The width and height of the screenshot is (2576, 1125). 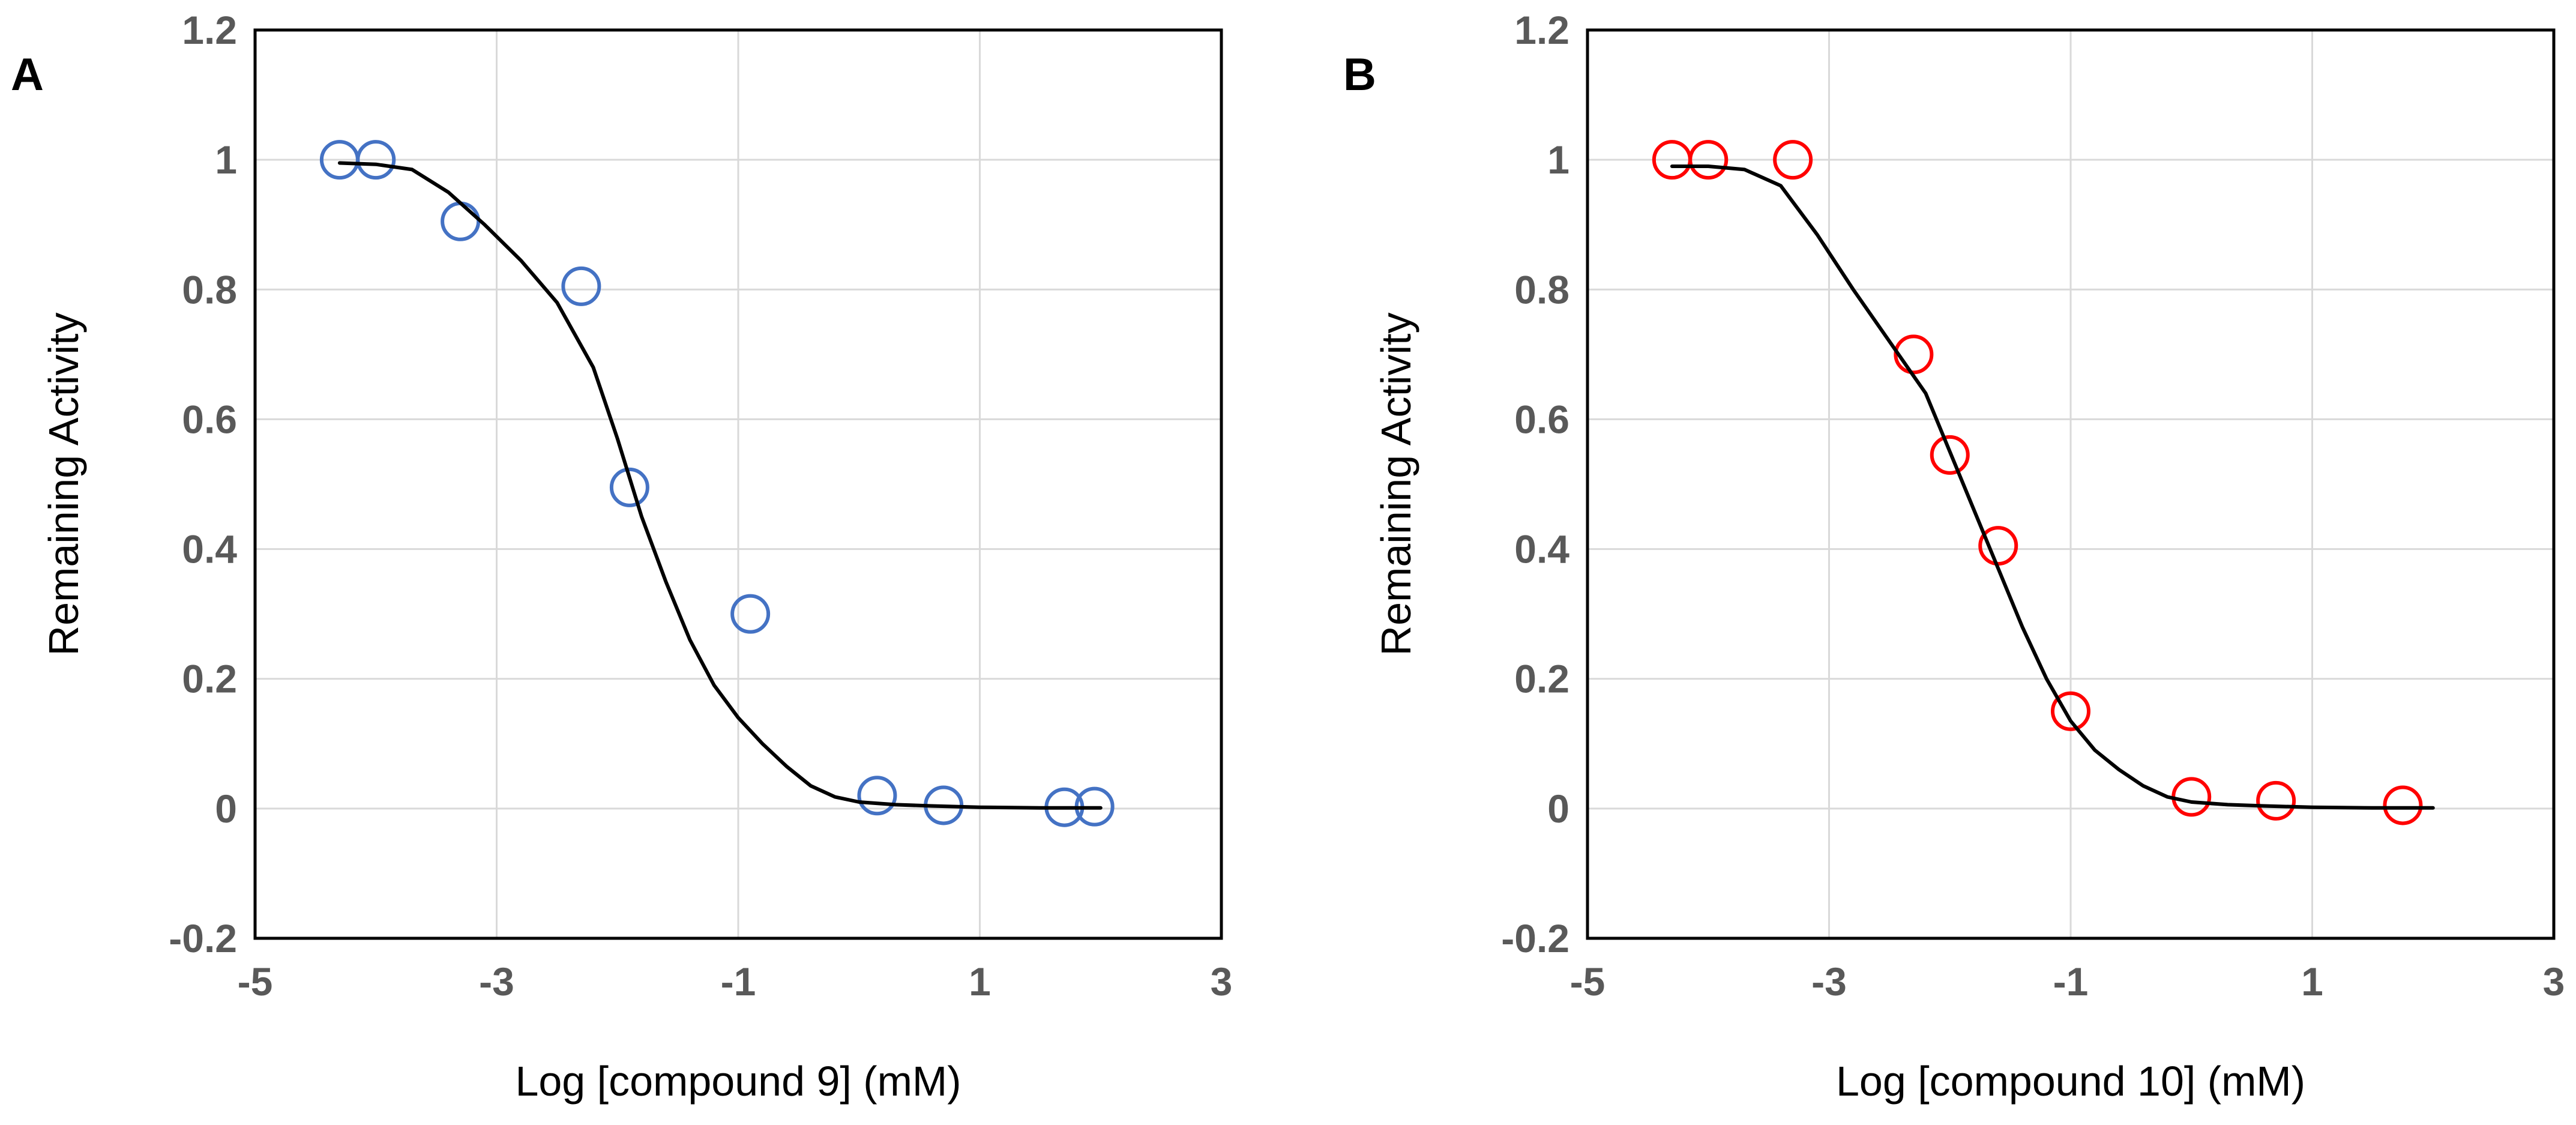 I want to click on panel-b-y-tick-label: 0.4, so click(x=1541, y=549).